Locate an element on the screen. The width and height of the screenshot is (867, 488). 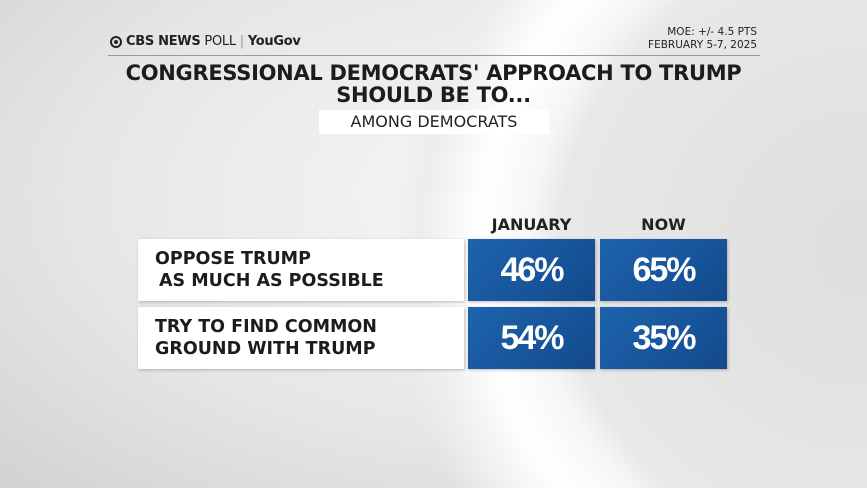
row-label: OPPOSE TRUMP AS MUCH AS POSSIBLE is located at coordinates (301, 270).